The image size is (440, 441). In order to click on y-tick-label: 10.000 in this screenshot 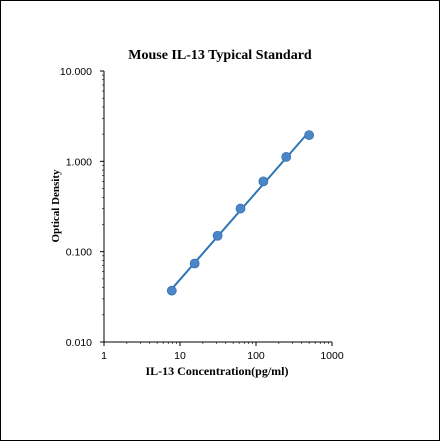, I will do `click(76, 72)`.